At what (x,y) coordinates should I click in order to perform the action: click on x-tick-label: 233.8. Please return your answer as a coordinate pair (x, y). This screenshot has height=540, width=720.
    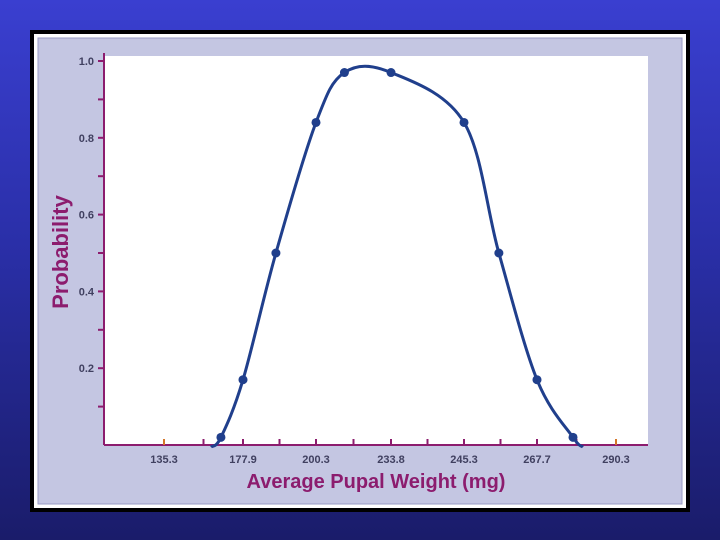
    Looking at the image, I should click on (391, 460).